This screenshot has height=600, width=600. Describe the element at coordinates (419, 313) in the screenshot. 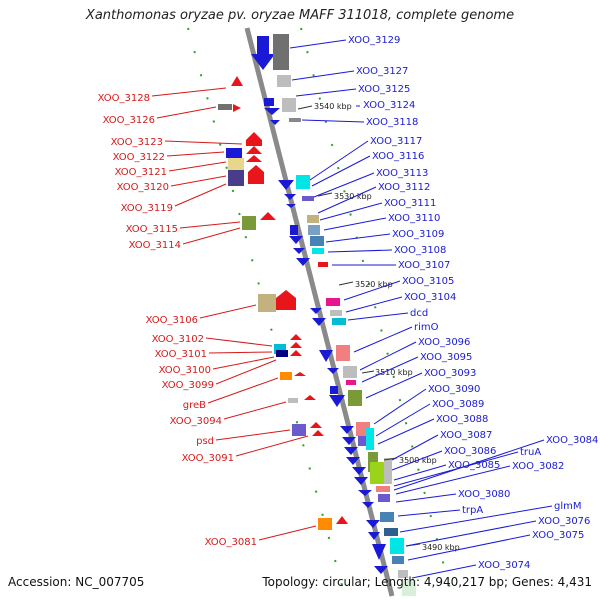

I see `gene-label-dcd: dcd` at that location.